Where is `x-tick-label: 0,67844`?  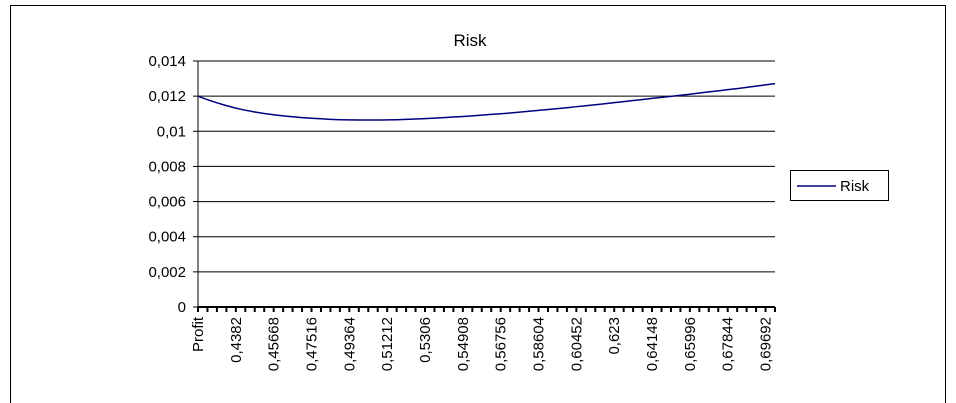
x-tick-label: 0,67844 is located at coordinates (728, 344).